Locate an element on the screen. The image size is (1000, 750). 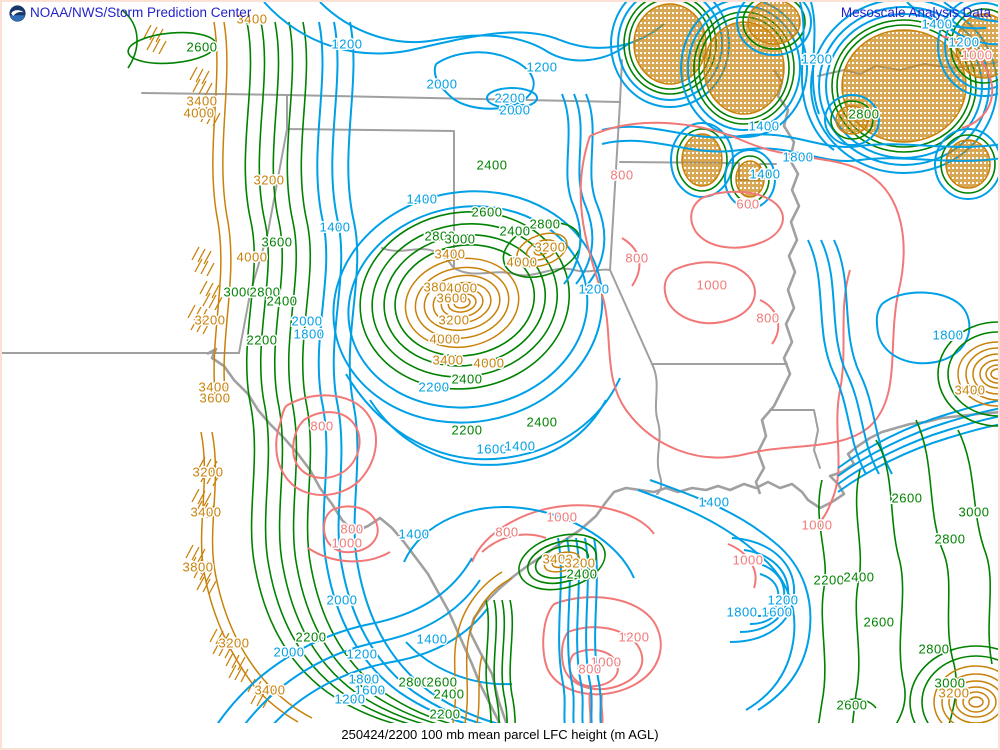
southeast-green-field is located at coordinates (907, 534).